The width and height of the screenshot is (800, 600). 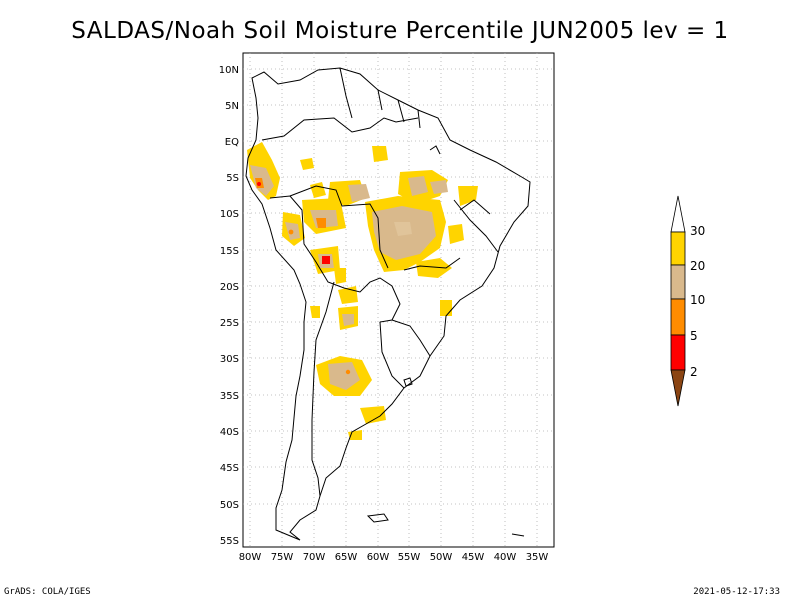 I want to click on lon-tick-label: 45W, so click(x=473, y=557).